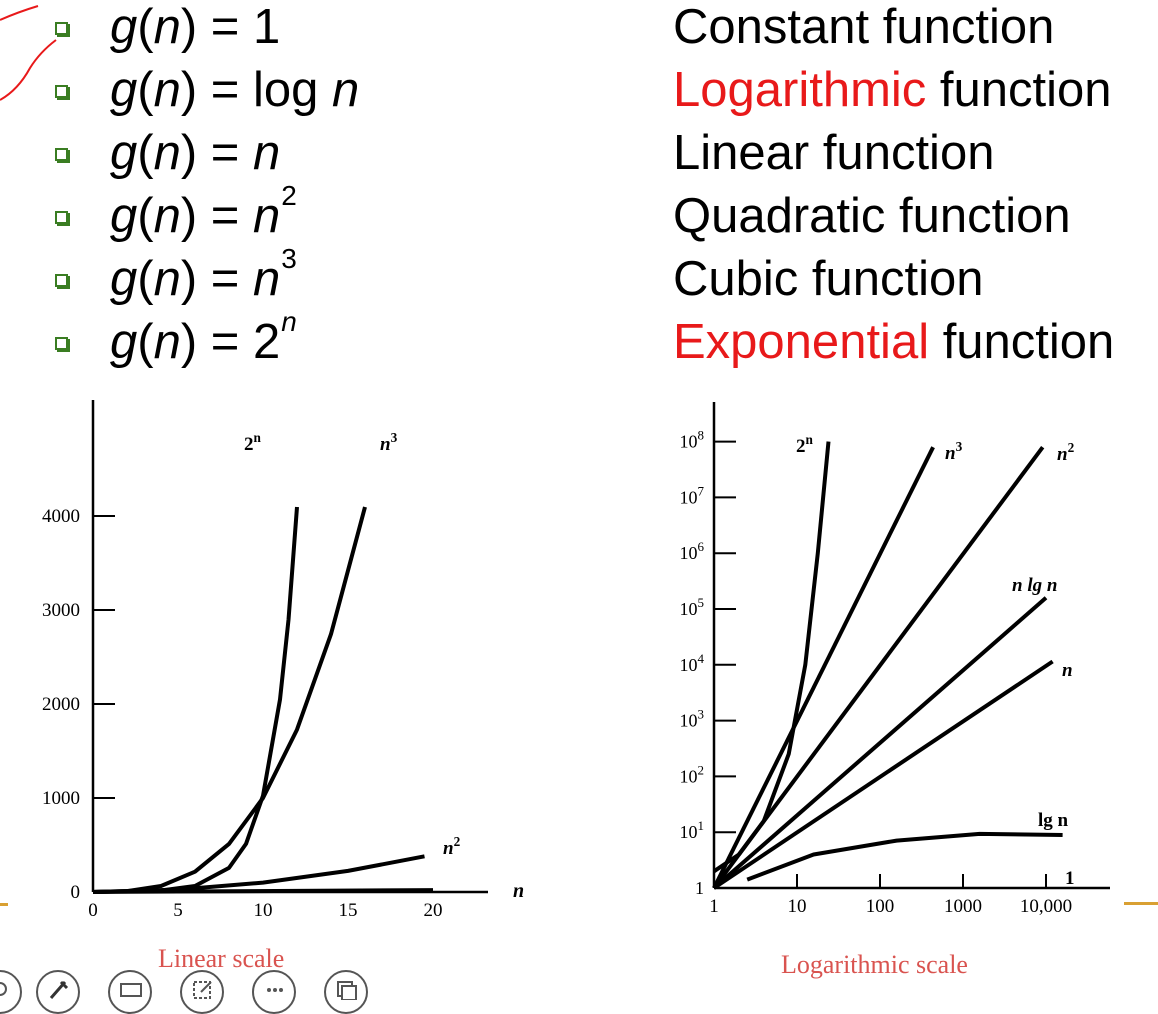  What do you see at coordinates (579, 277) in the screenshot?
I see `function-row: g(n) = n3 Cubic function` at bounding box center [579, 277].